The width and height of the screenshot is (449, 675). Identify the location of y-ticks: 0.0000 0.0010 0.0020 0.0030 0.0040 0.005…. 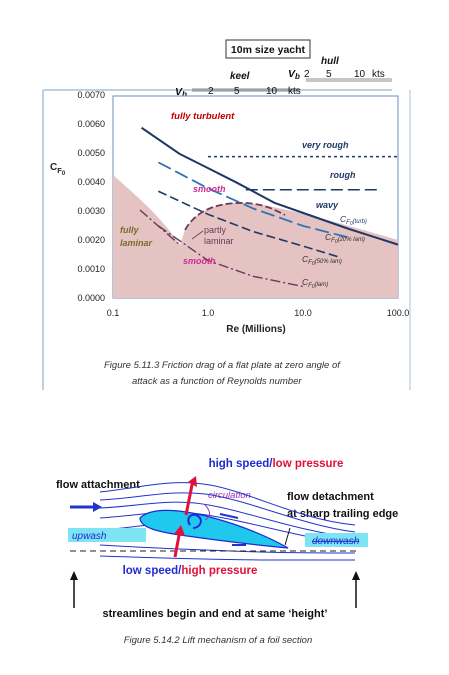
(91, 196).